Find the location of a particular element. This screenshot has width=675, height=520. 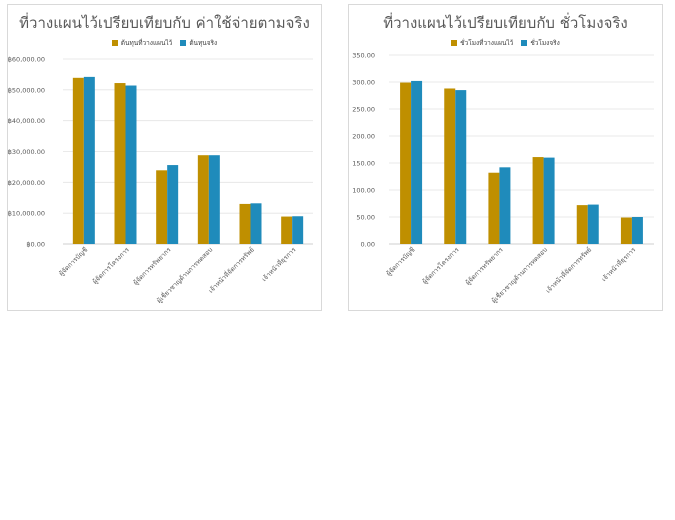

y-tick-label: ฿30,000.00 is located at coordinates (26, 152).